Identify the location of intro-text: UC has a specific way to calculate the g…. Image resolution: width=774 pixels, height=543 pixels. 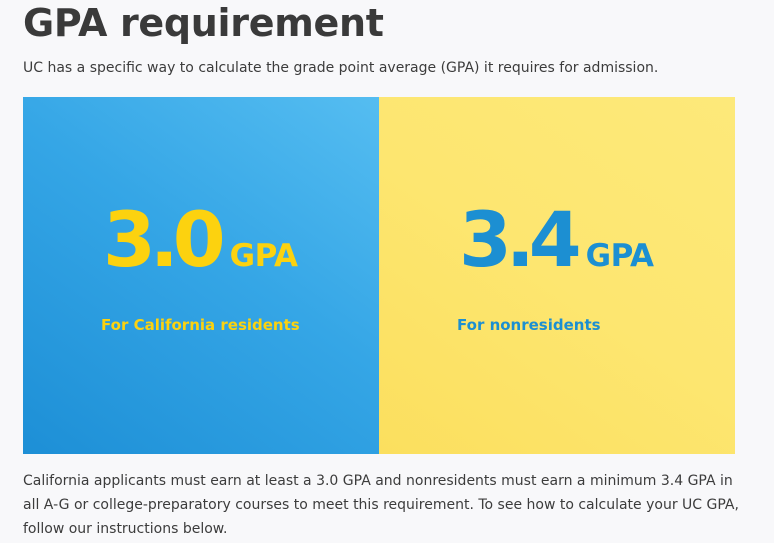
(341, 68).